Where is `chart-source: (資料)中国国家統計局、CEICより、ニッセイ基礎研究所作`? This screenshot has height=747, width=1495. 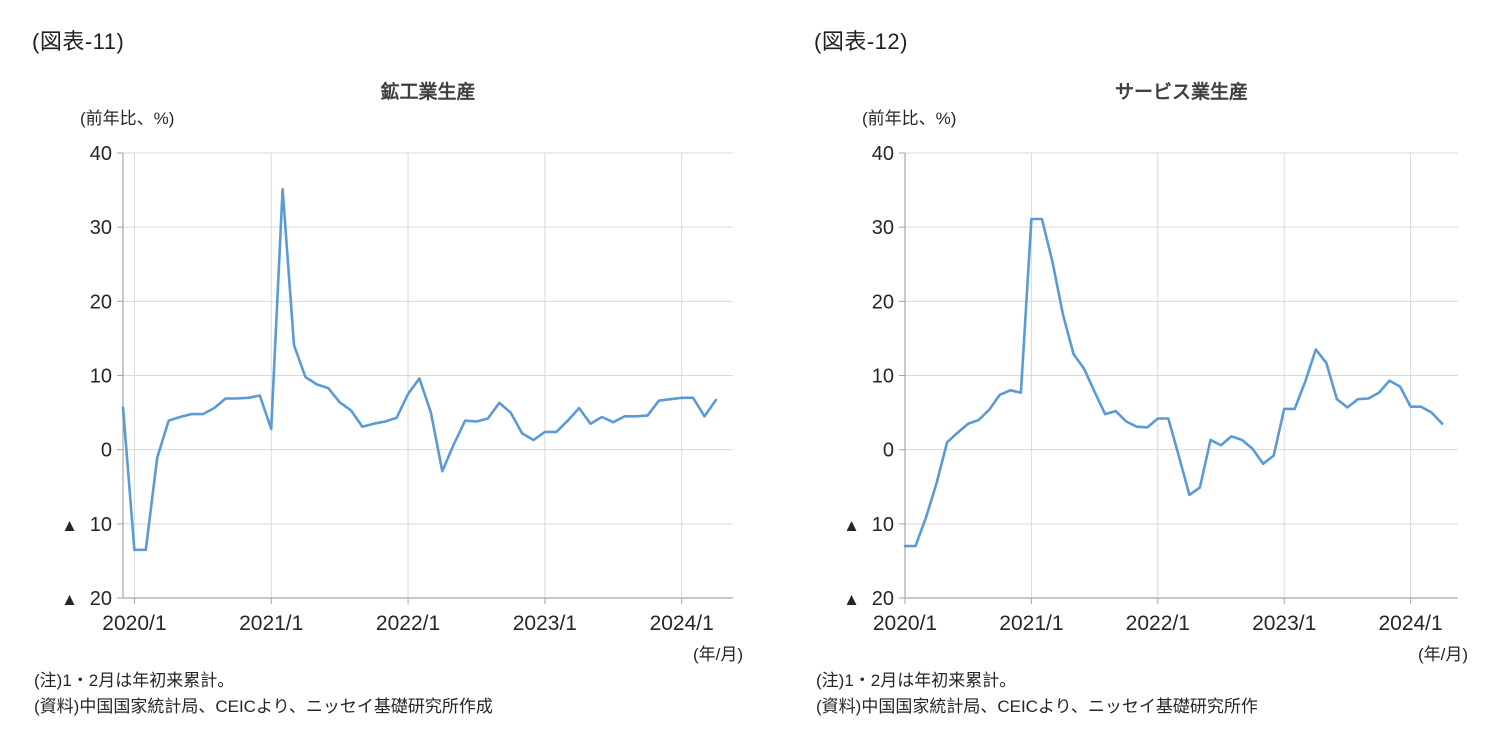 chart-source: (資料)中国国家統計局、CEICより、ニッセイ基礎研究所作 is located at coordinates (1037, 706).